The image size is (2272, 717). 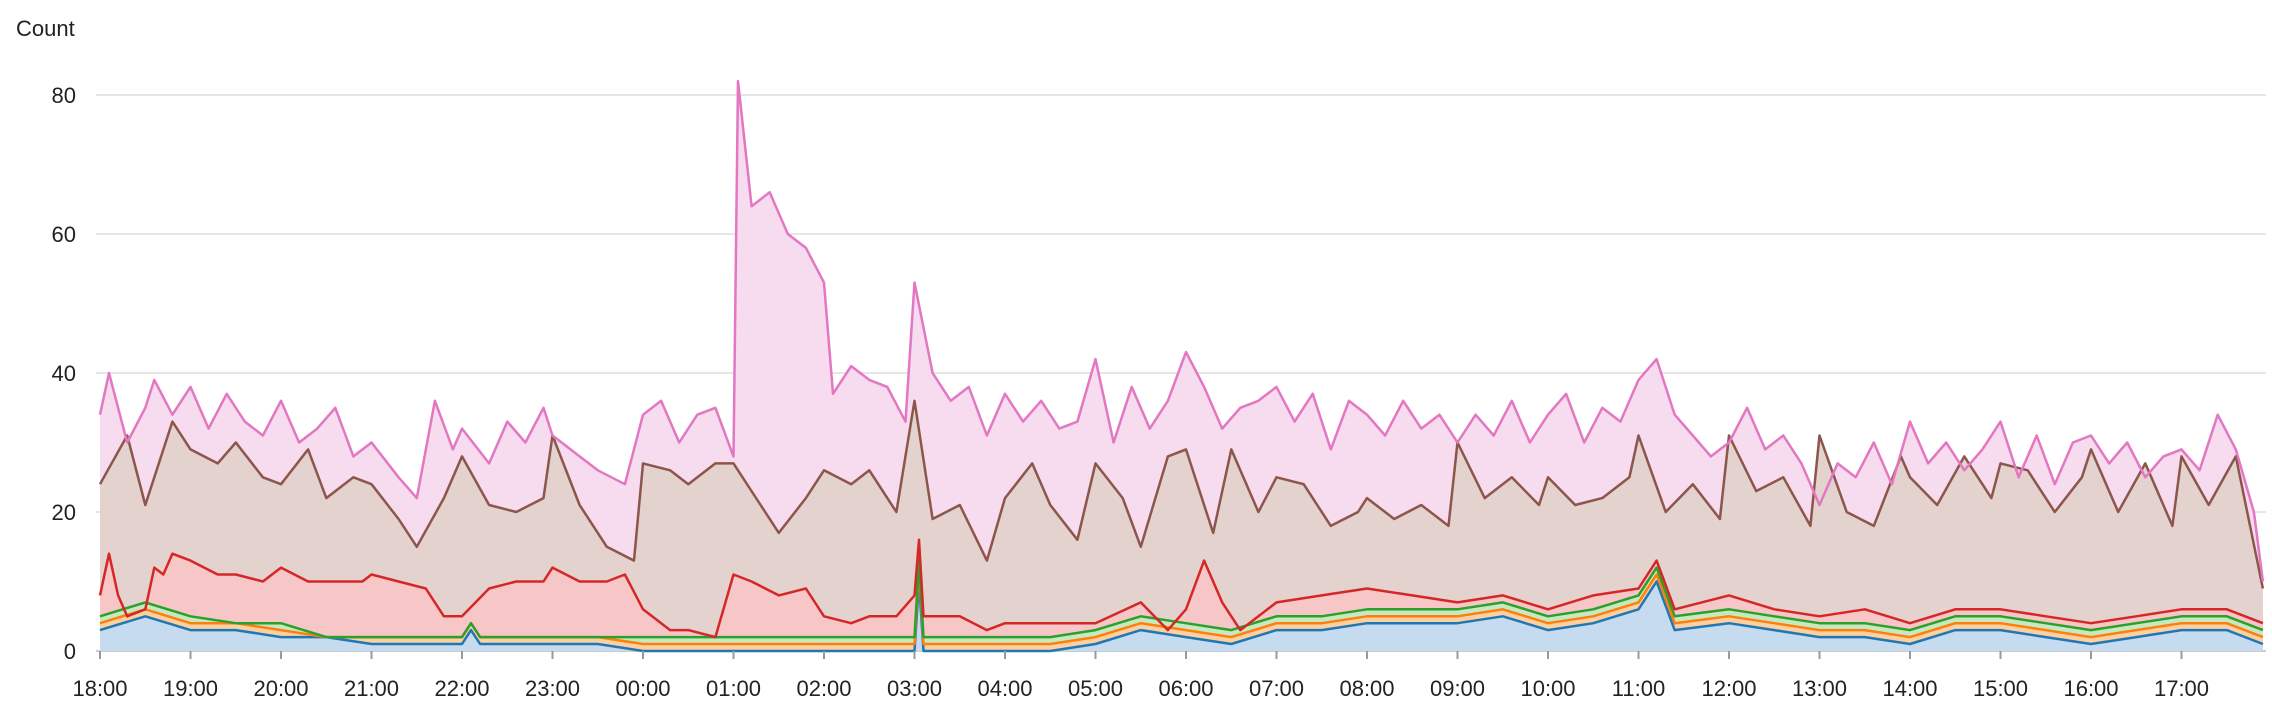 I want to click on x-tick-label: 02:00, so click(x=823, y=688).